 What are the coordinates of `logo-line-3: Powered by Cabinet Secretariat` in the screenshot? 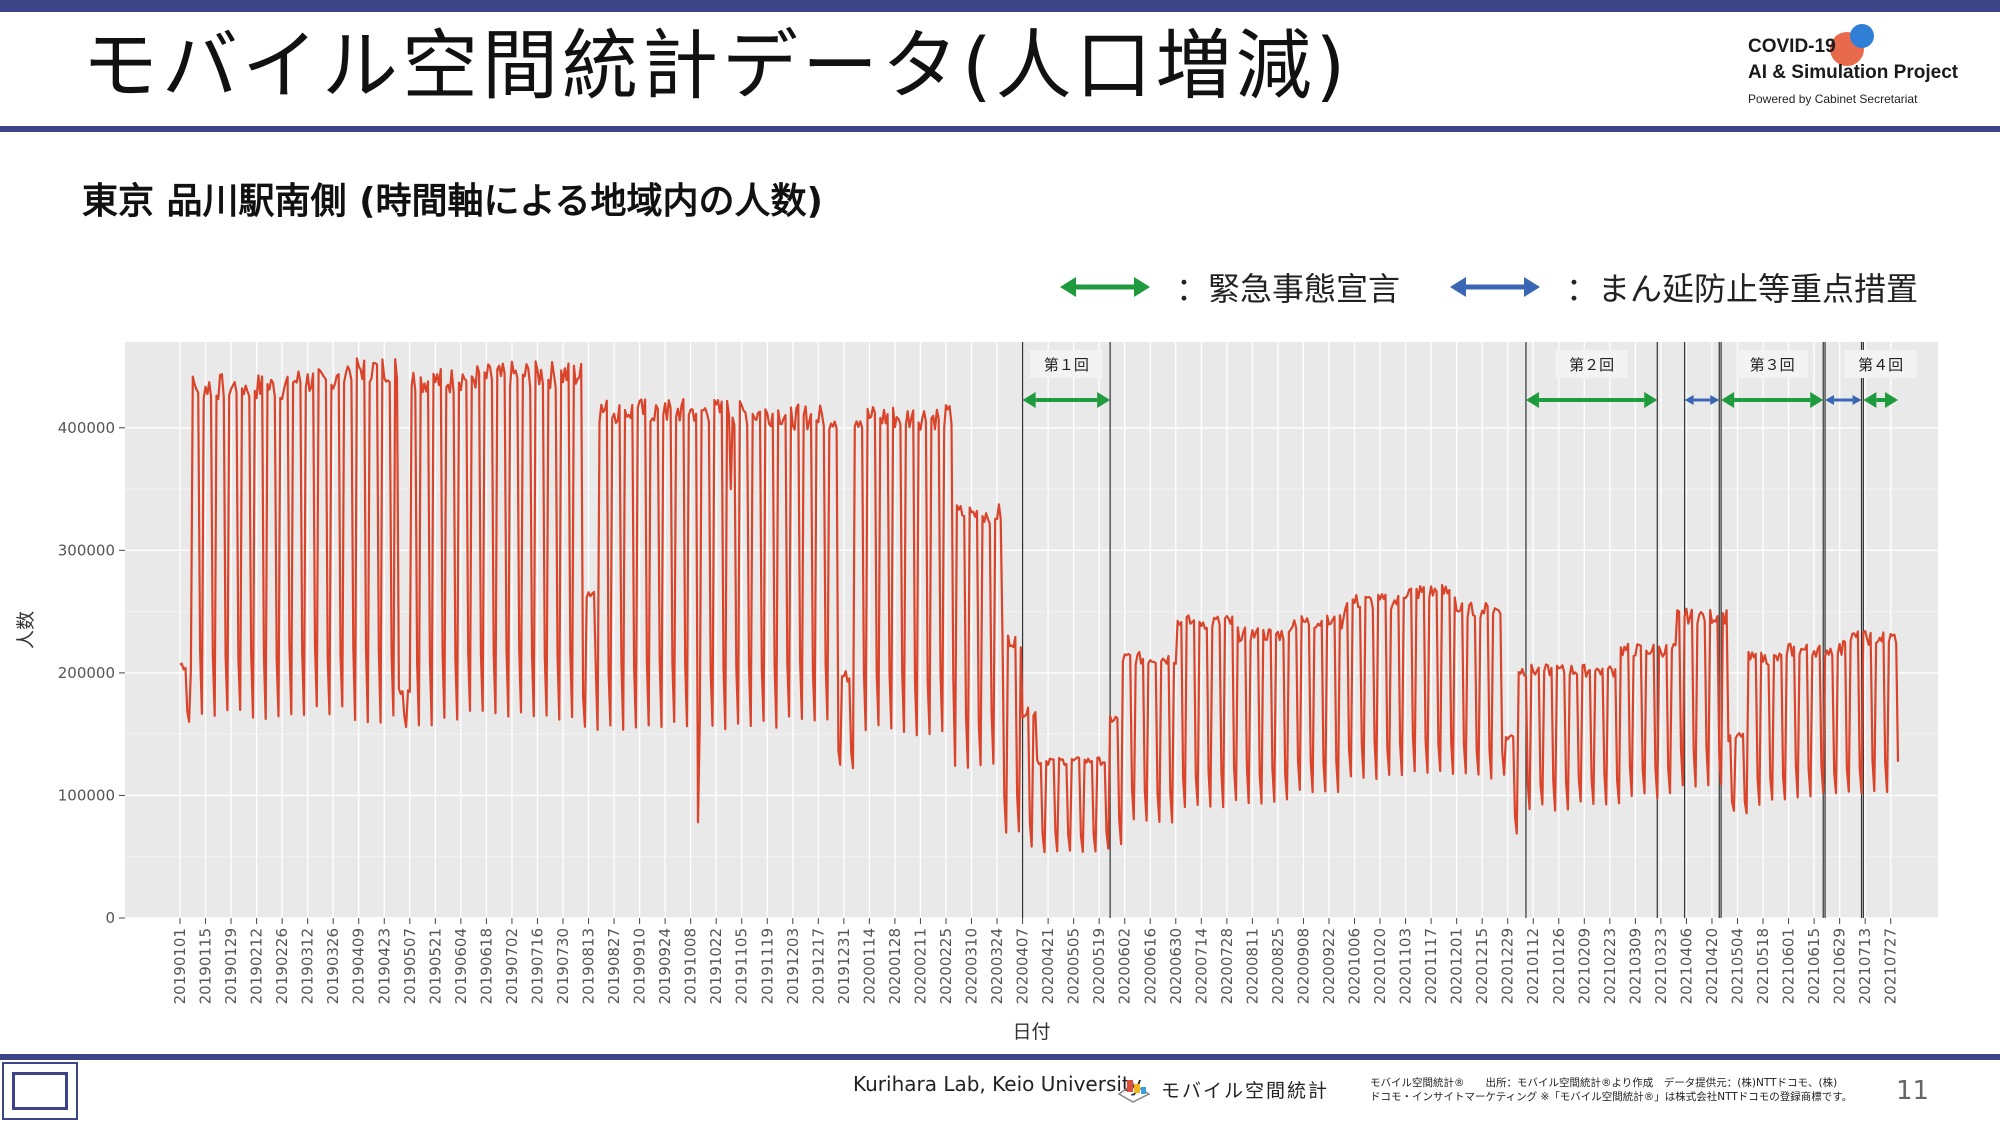 It's located at (1833, 99).